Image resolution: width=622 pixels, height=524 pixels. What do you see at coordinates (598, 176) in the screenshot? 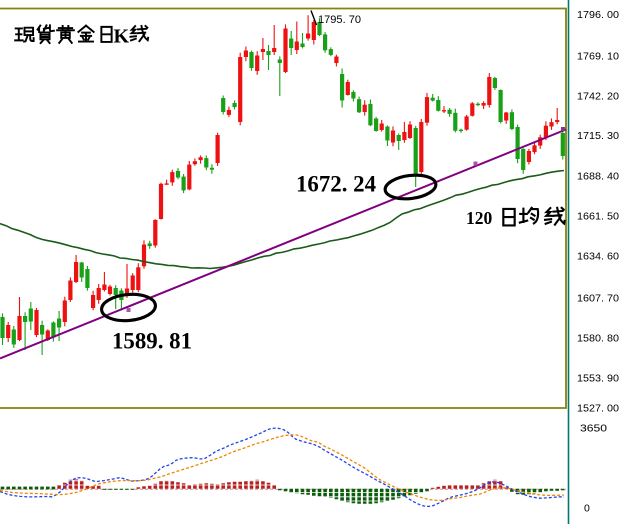
I see `svg-text: 1688. 40` at bounding box center [598, 176].